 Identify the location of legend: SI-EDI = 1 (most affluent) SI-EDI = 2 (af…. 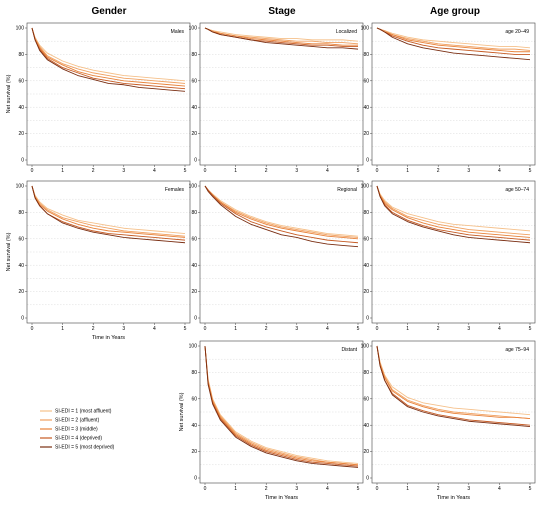
(77, 430).